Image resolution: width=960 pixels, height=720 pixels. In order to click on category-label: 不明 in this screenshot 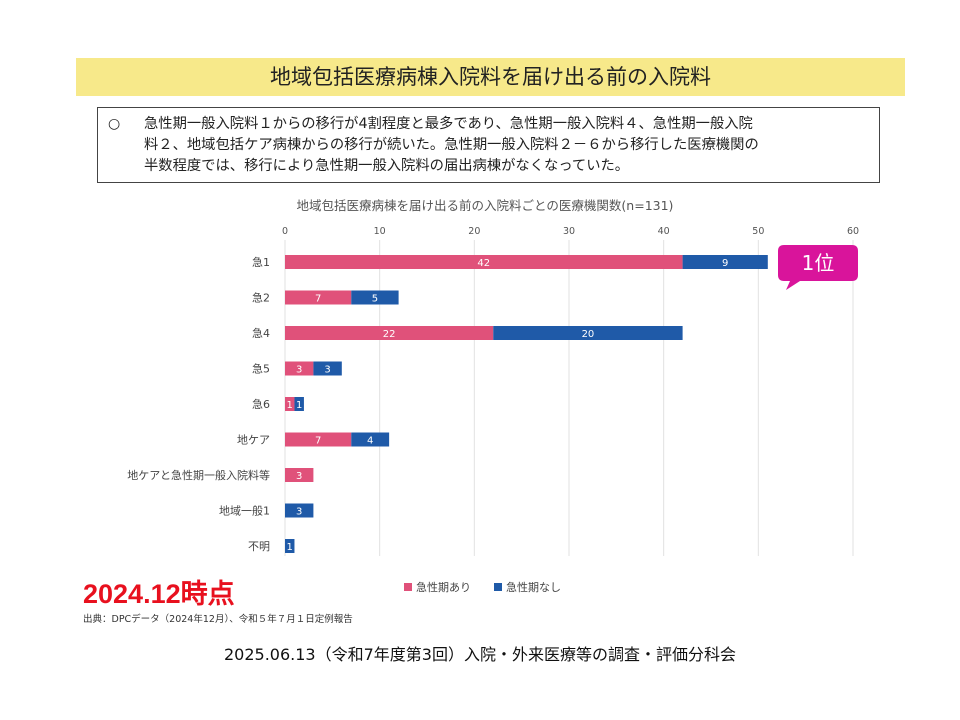, I will do `click(259, 546)`.